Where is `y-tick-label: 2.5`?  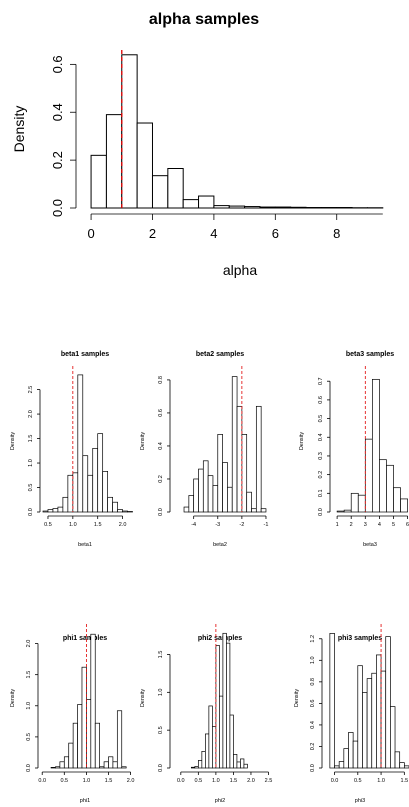 y-tick-label: 2.5 is located at coordinates (31, 390).